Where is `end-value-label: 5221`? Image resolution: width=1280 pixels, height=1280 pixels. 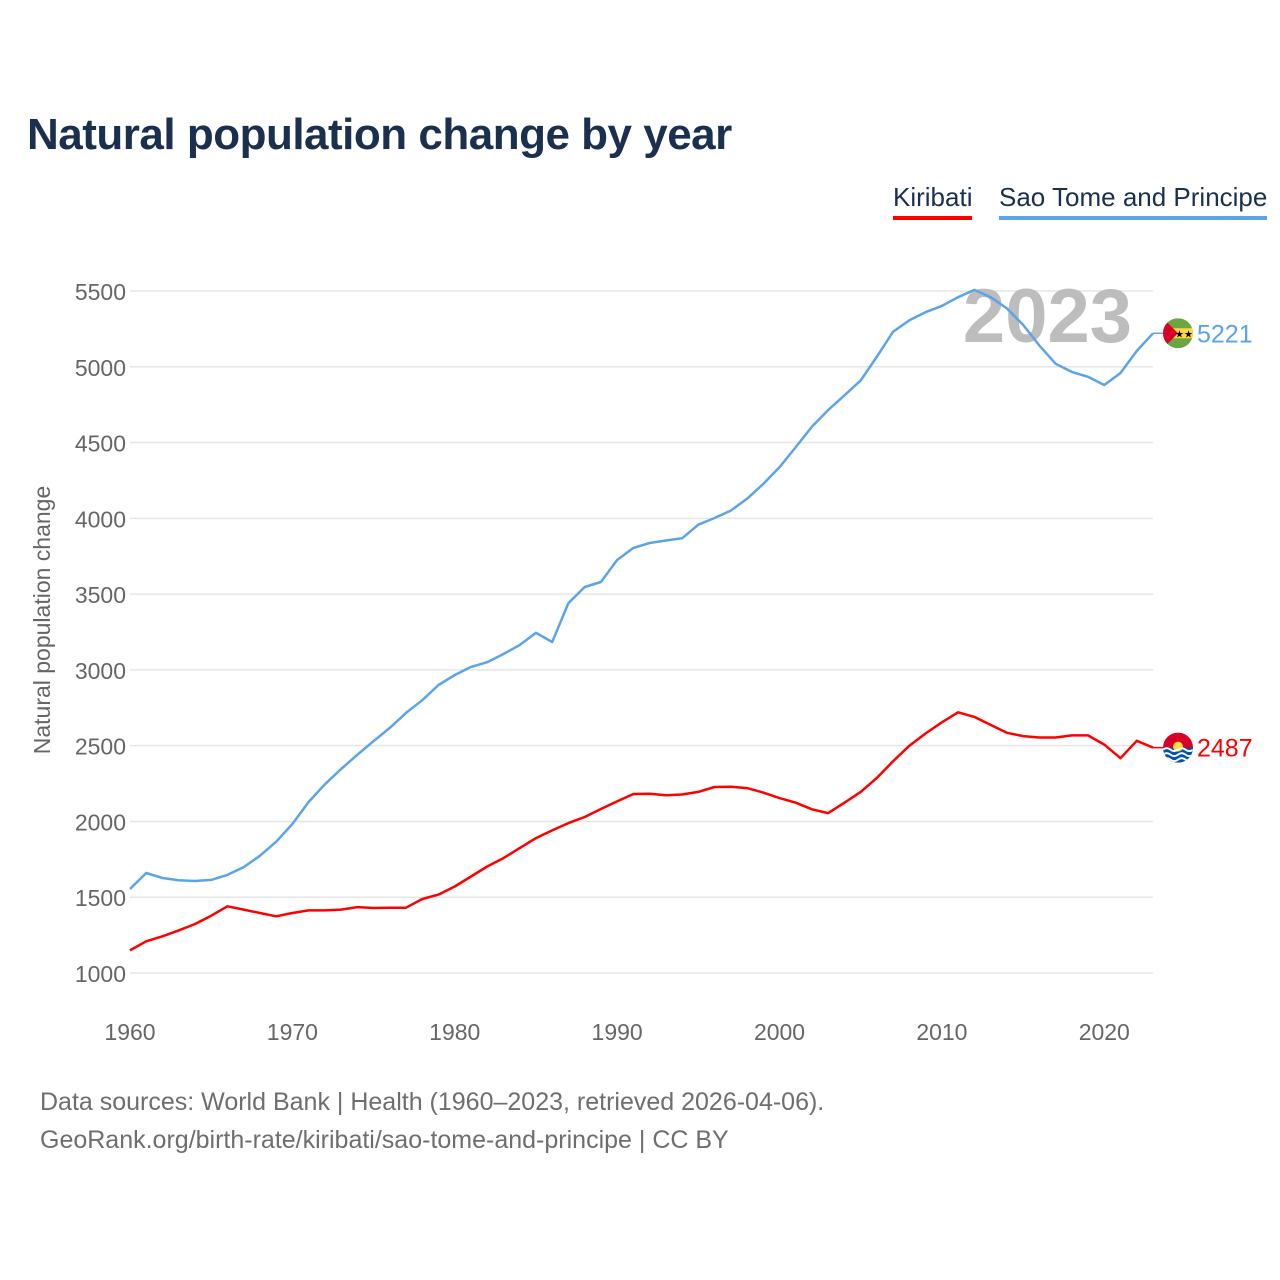
end-value-label: 5221 is located at coordinates (1225, 334).